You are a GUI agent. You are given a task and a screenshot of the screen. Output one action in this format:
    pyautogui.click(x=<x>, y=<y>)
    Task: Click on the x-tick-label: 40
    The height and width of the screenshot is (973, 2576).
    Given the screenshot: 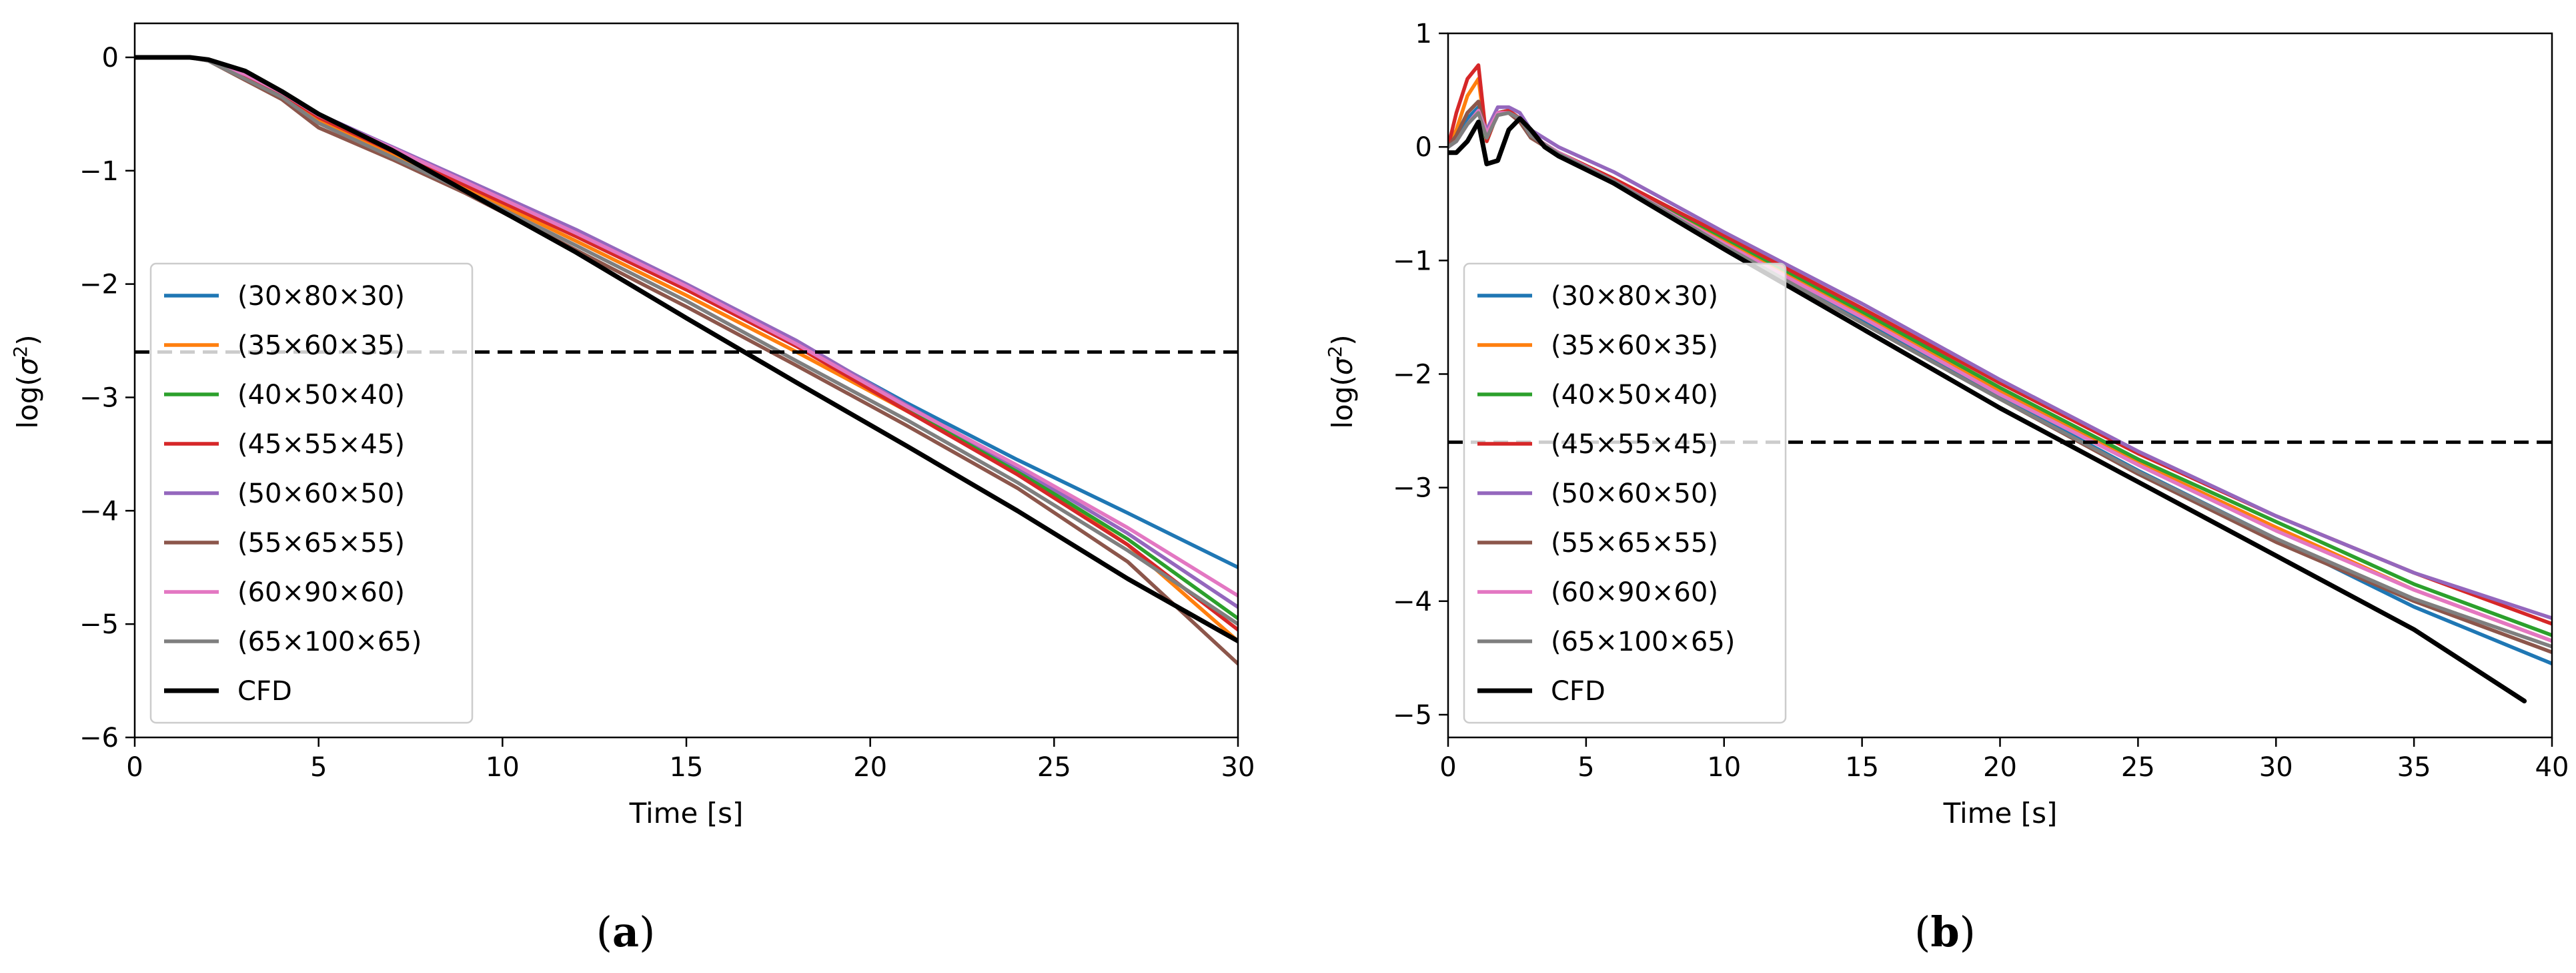 What is the action you would take?
    pyautogui.click(x=2552, y=768)
    